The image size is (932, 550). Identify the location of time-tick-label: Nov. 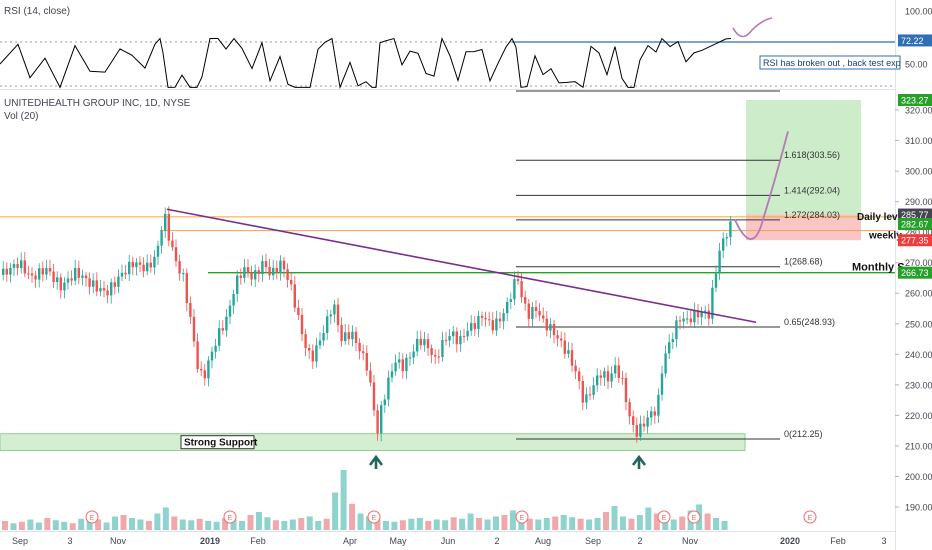
(690, 541).